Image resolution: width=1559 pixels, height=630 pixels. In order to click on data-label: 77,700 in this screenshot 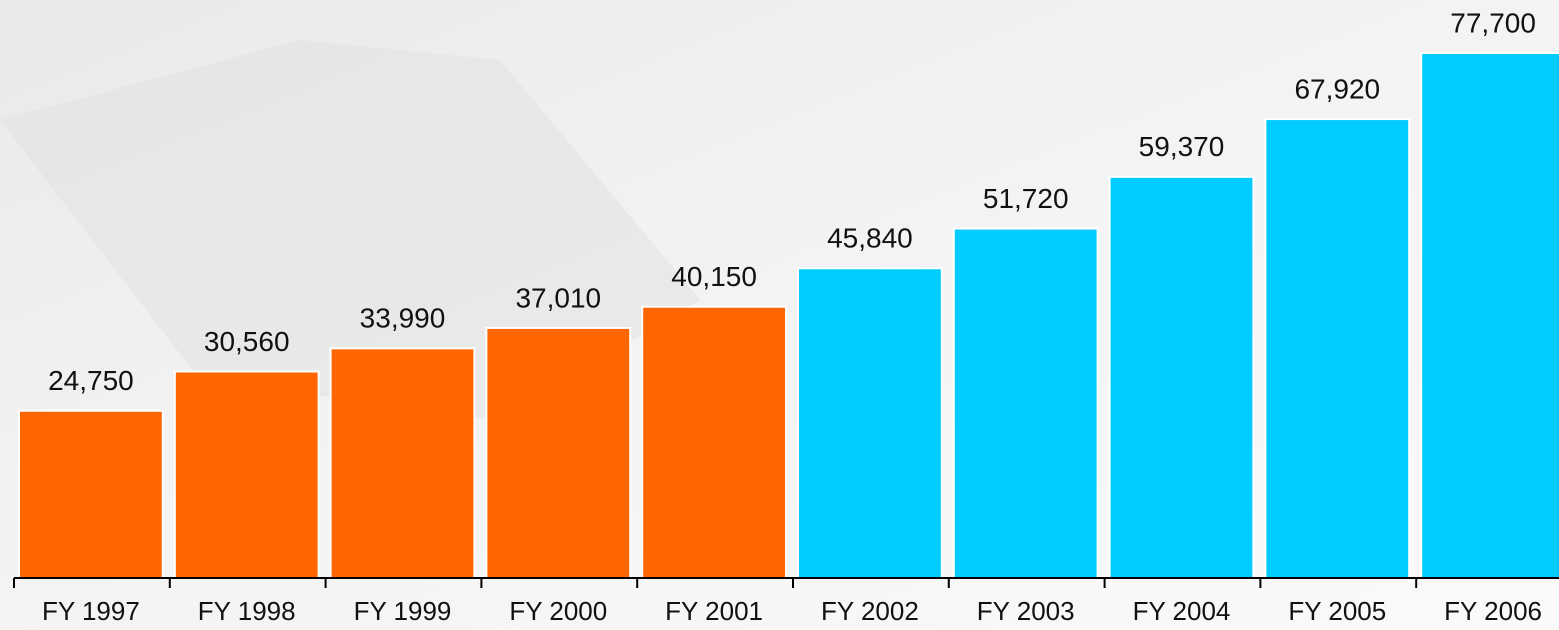, I will do `click(1493, 22)`.